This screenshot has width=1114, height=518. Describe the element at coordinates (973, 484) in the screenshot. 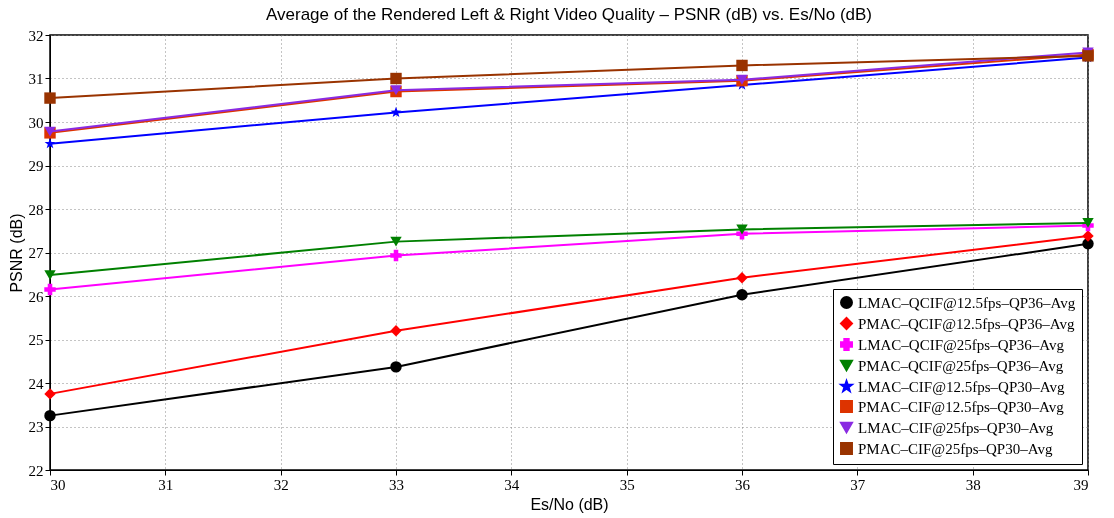

I see `x-tick-label: 38` at that location.